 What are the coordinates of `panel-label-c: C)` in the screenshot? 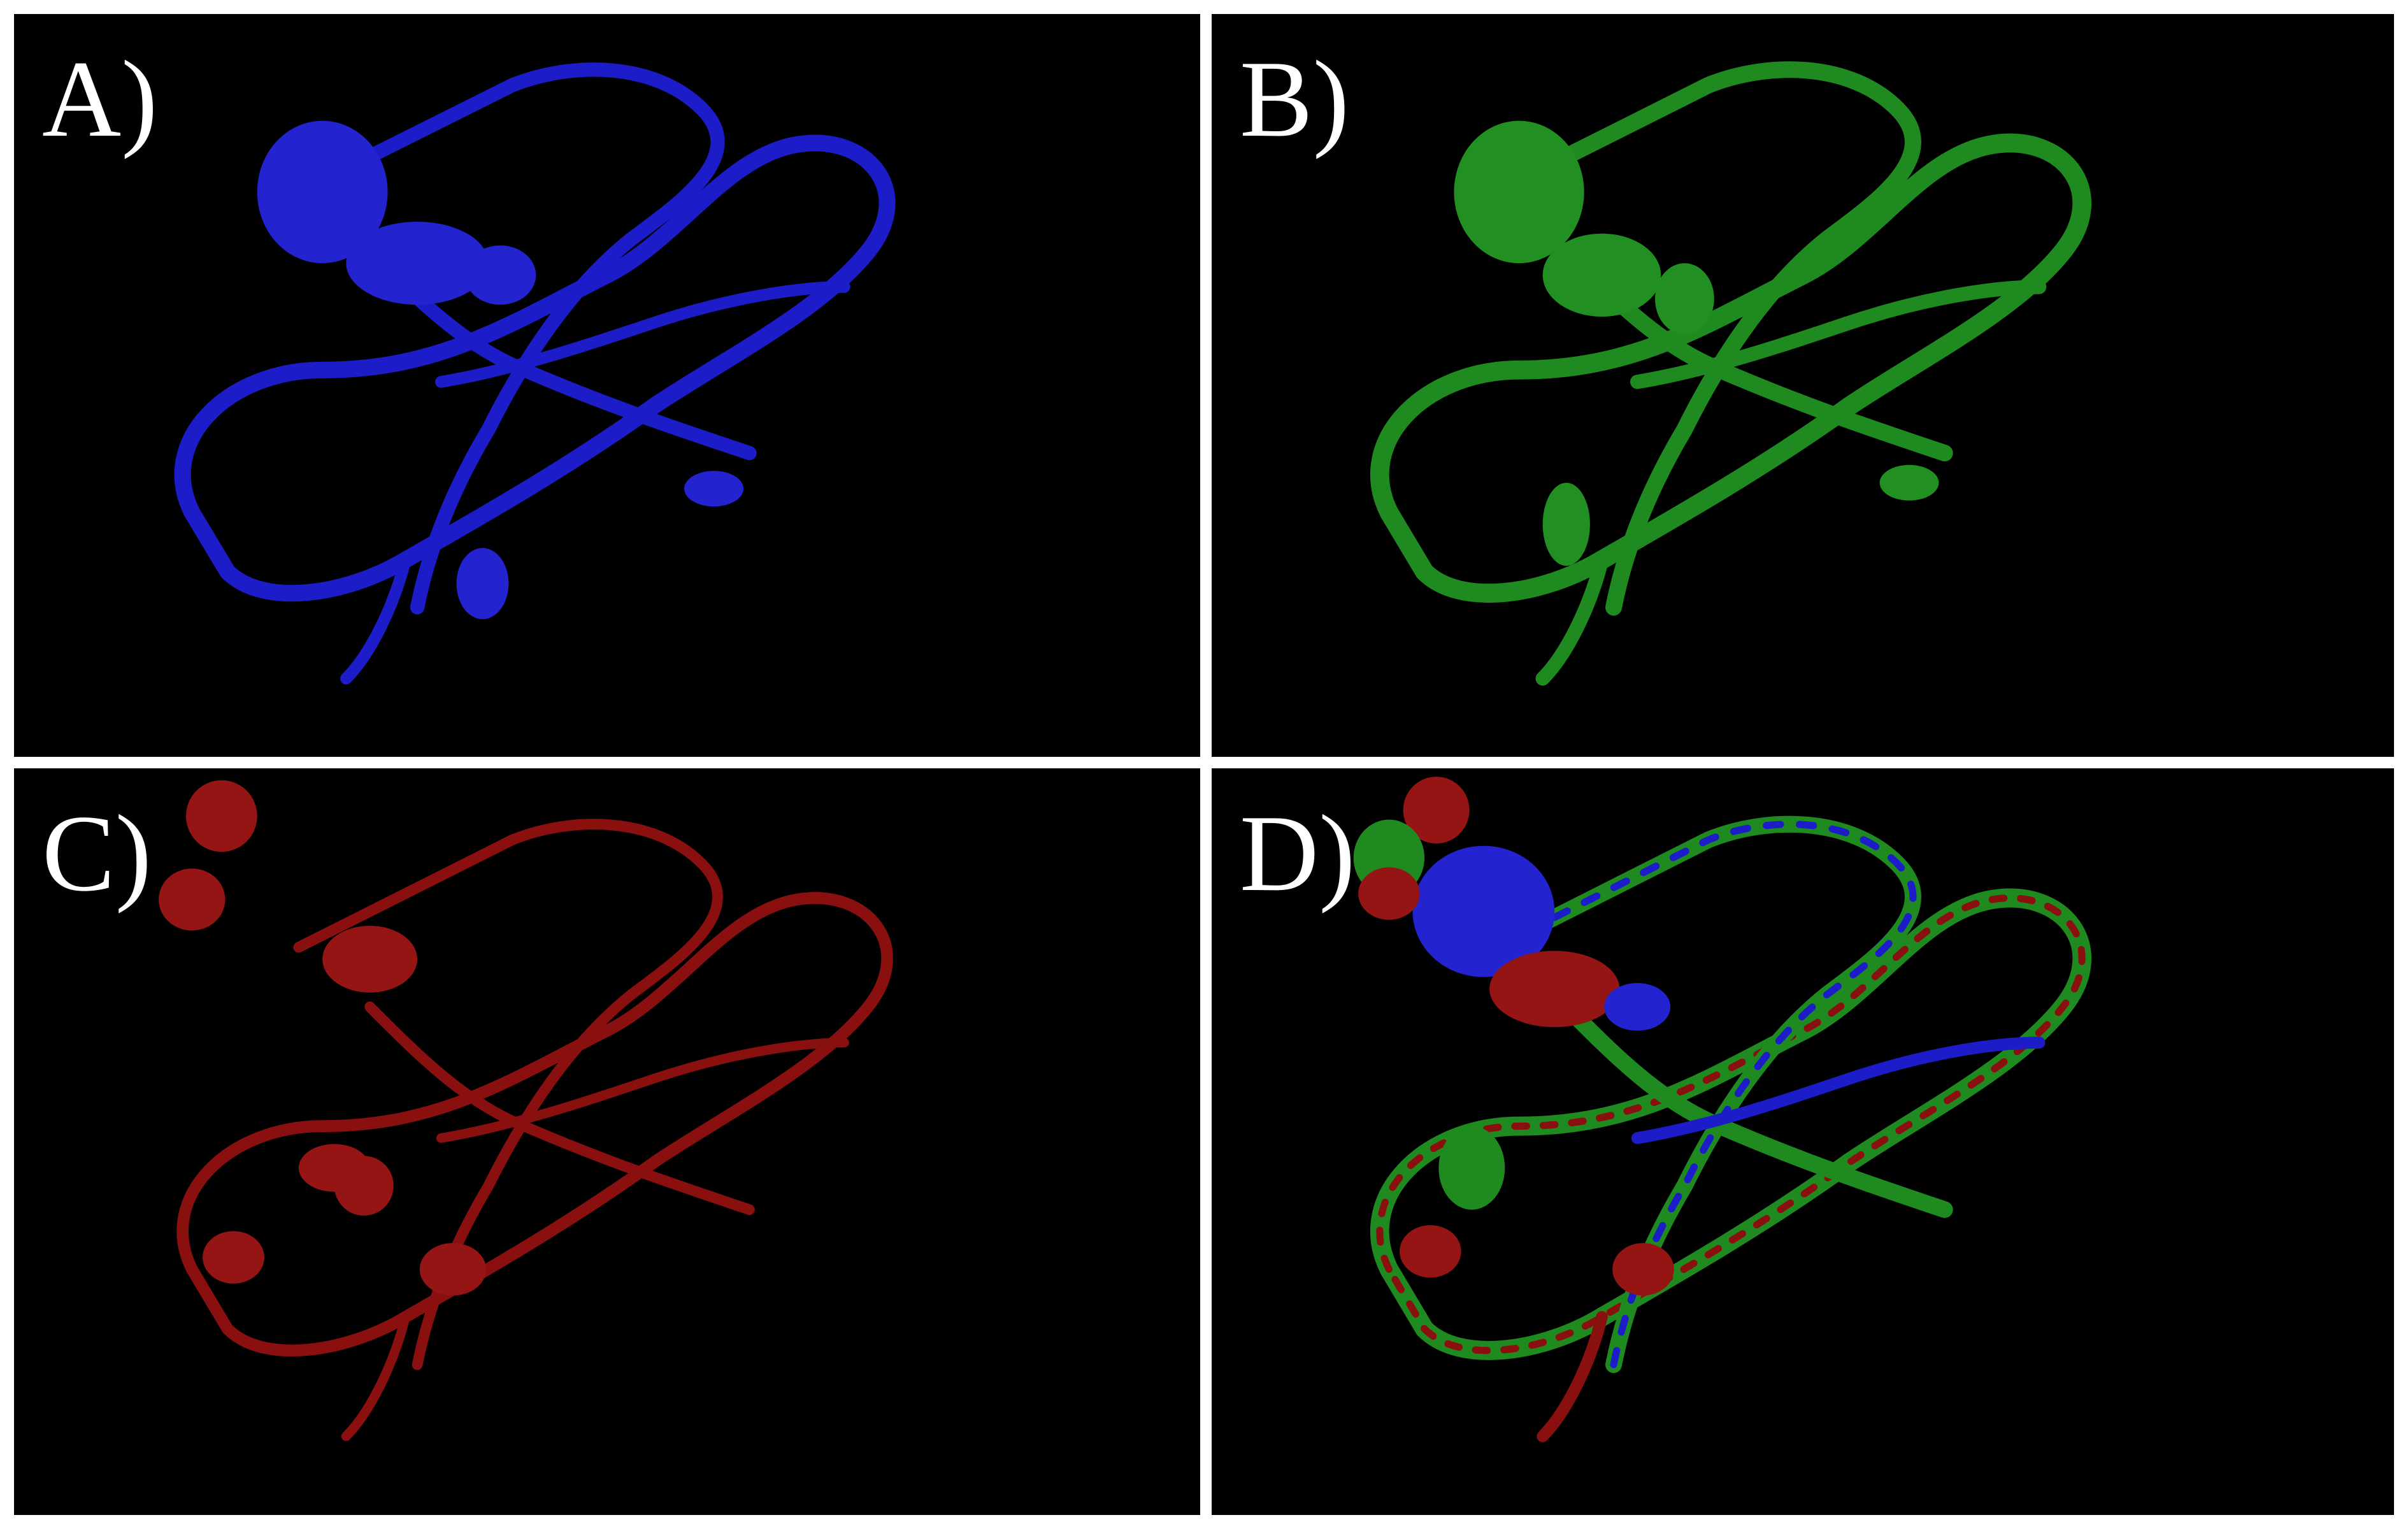 It's located at (97, 853).